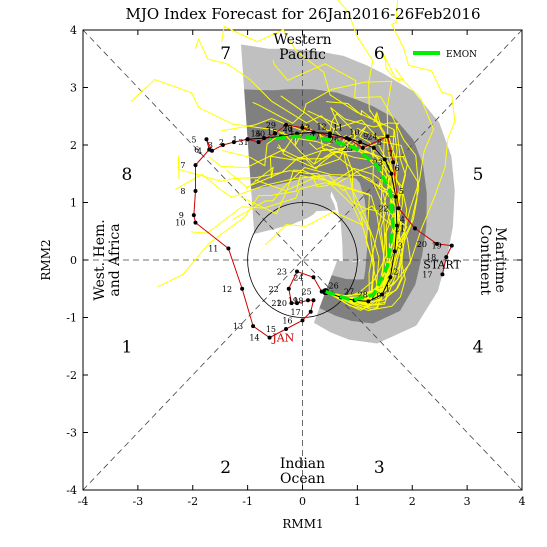 Image resolution: width=547 pixels, height=547 pixels. What do you see at coordinates (83, 501) in the screenshot?
I see `x-tick-label: -4` at bounding box center [83, 501].